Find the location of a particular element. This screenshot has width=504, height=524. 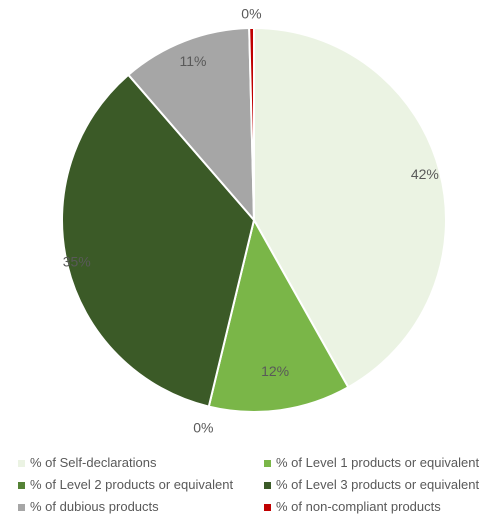

legend-item-4: % of dubious products is located at coordinates (141, 507).